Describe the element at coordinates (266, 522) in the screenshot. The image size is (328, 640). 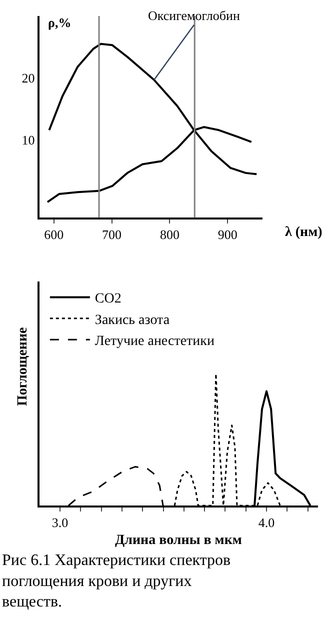
I see `x-tick-label: 4.0` at that location.